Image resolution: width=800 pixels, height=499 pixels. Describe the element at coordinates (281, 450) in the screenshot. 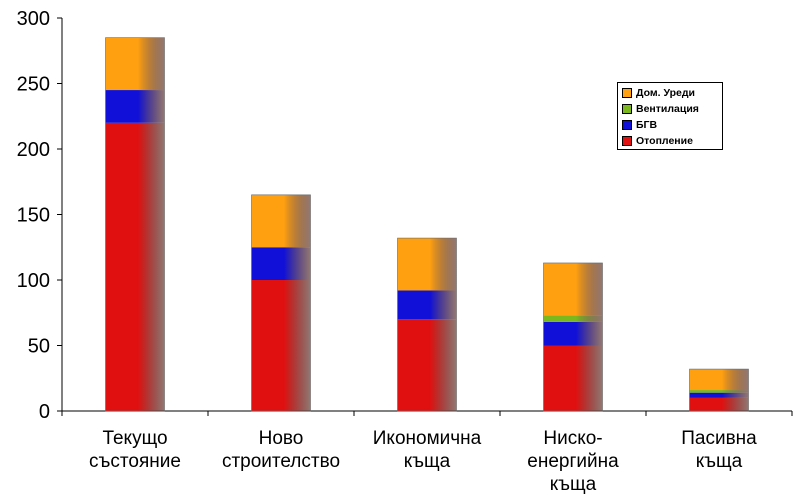

I see `x-tick-label: Ново строителство` at that location.